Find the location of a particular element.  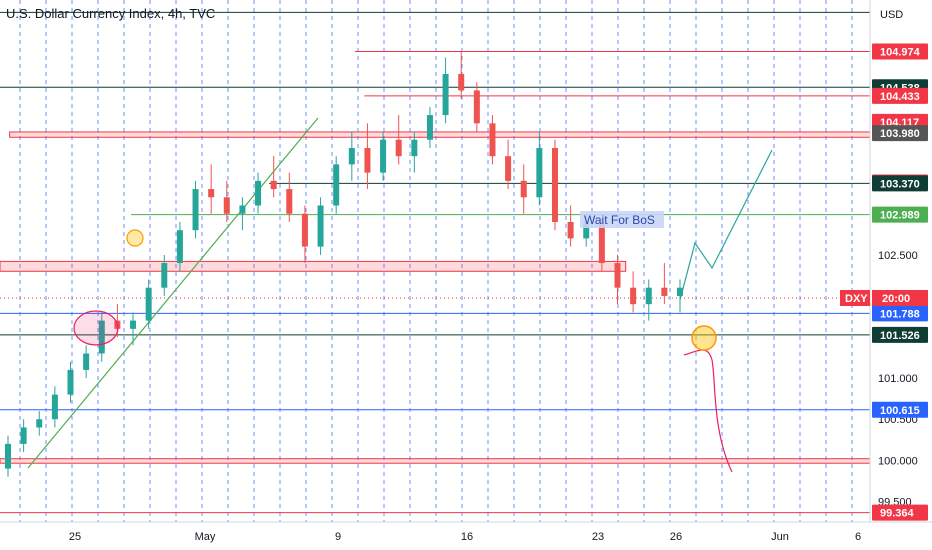

price-tag-label: 99.364 is located at coordinates (897, 514).